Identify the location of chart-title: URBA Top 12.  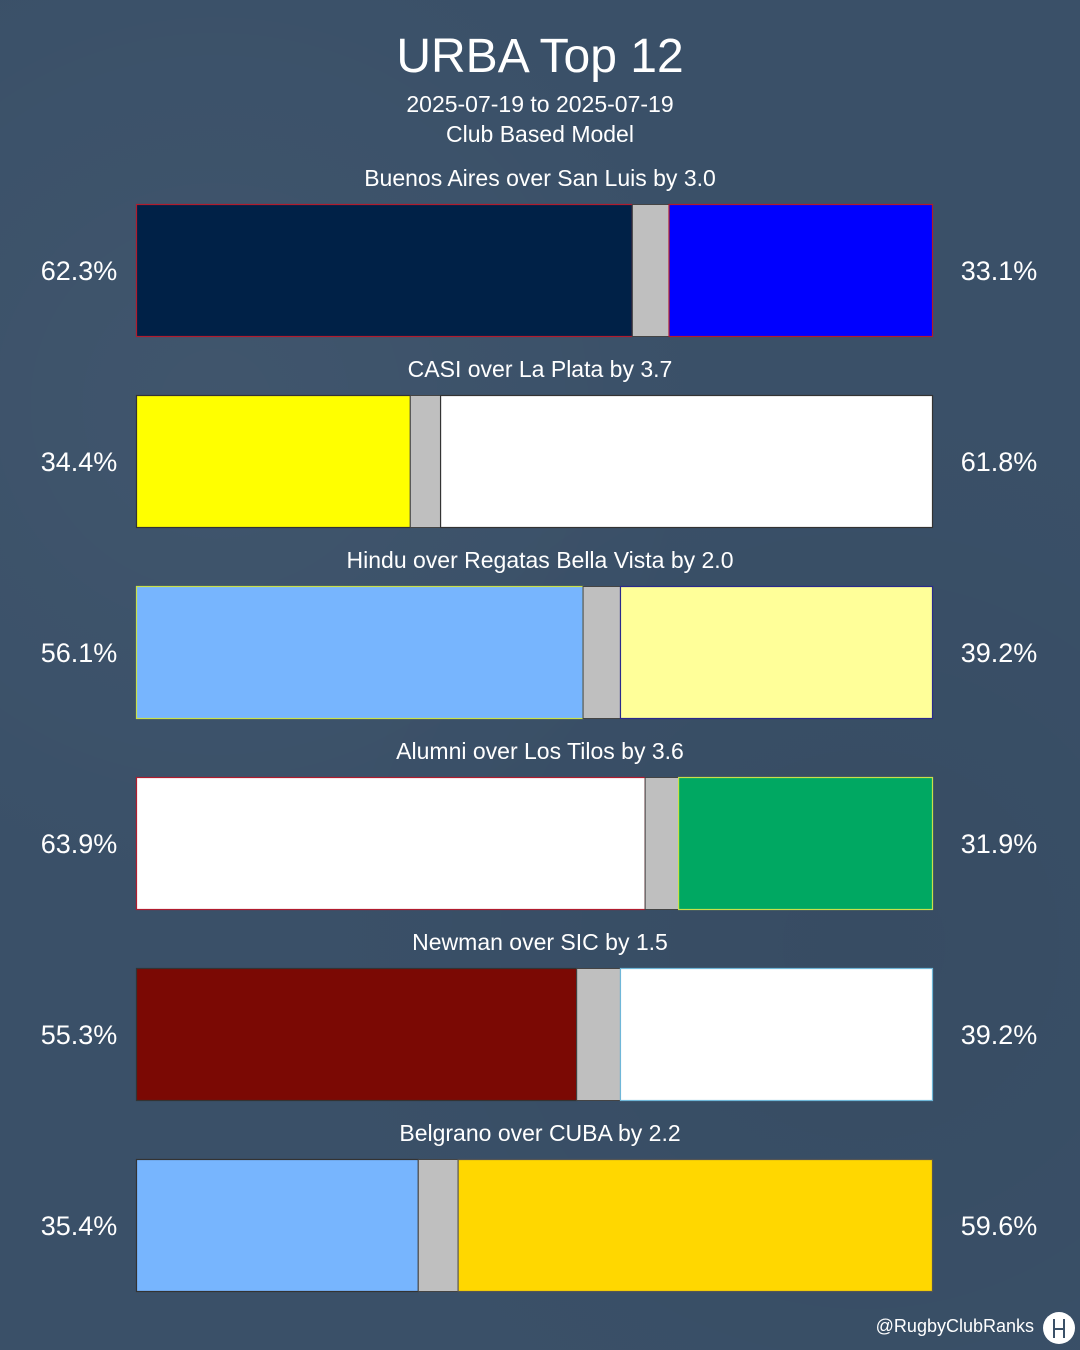
(540, 56).